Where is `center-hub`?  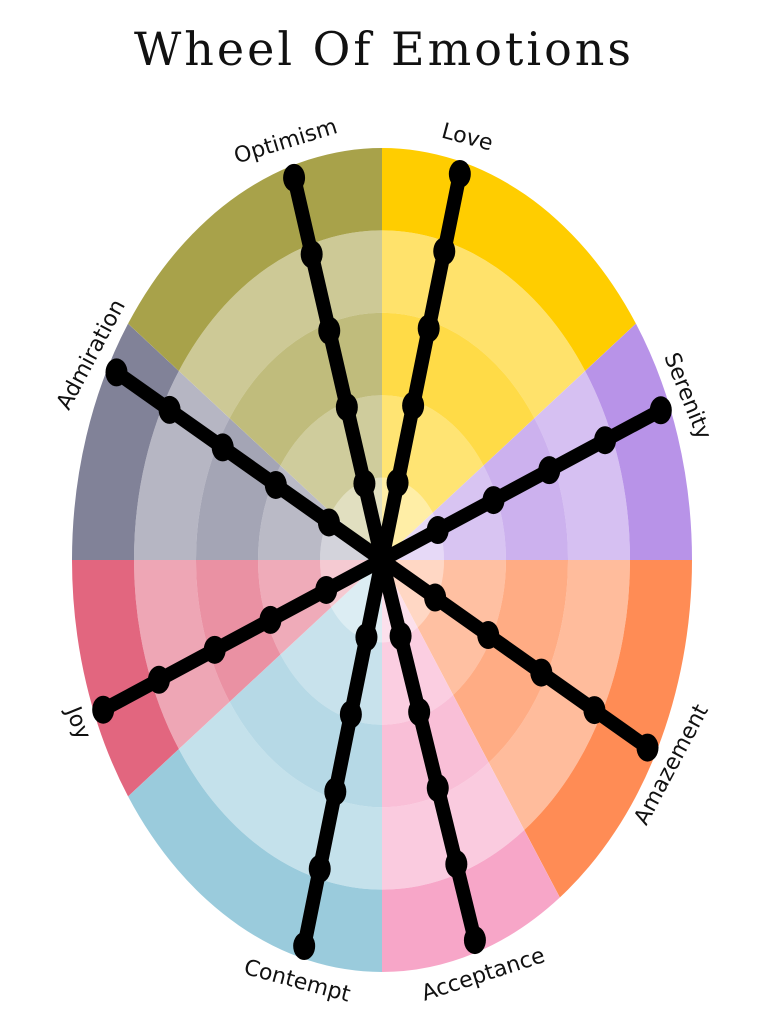 center-hub is located at coordinates (382, 560).